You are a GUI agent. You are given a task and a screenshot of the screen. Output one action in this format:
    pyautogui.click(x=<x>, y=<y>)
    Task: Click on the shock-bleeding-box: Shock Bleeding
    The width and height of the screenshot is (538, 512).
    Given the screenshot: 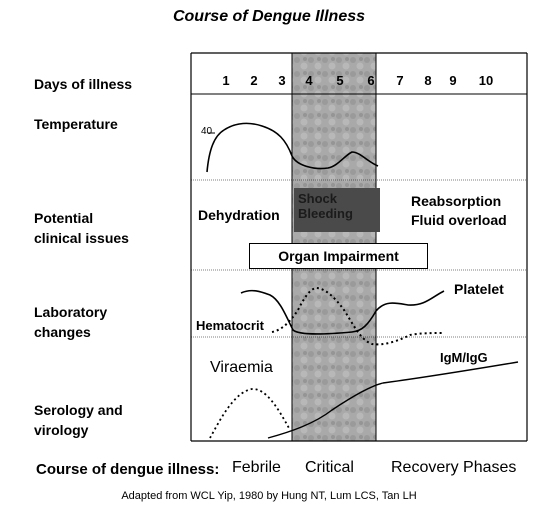 What is the action you would take?
    pyautogui.click(x=337, y=210)
    